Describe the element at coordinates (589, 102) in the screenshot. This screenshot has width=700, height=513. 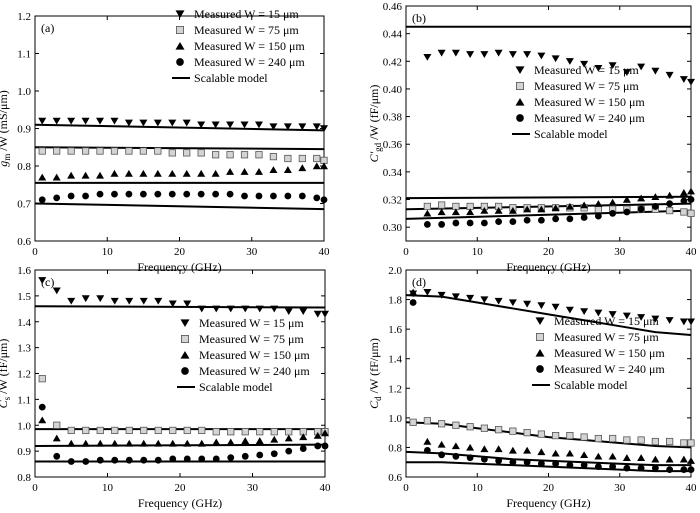
I see `legend-label: Measured W = 150 μm` at that location.